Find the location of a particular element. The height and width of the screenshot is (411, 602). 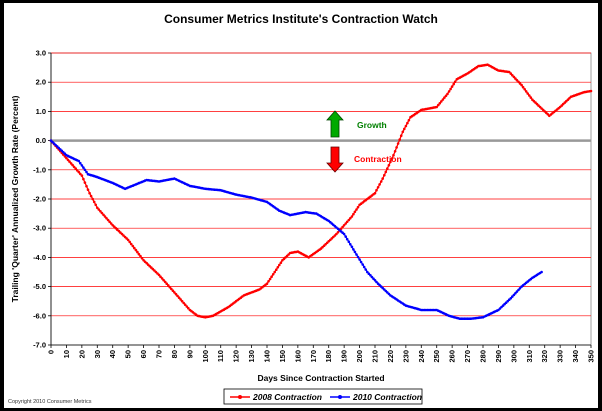

y-tick-label: -1.0 is located at coordinates (39, 169).